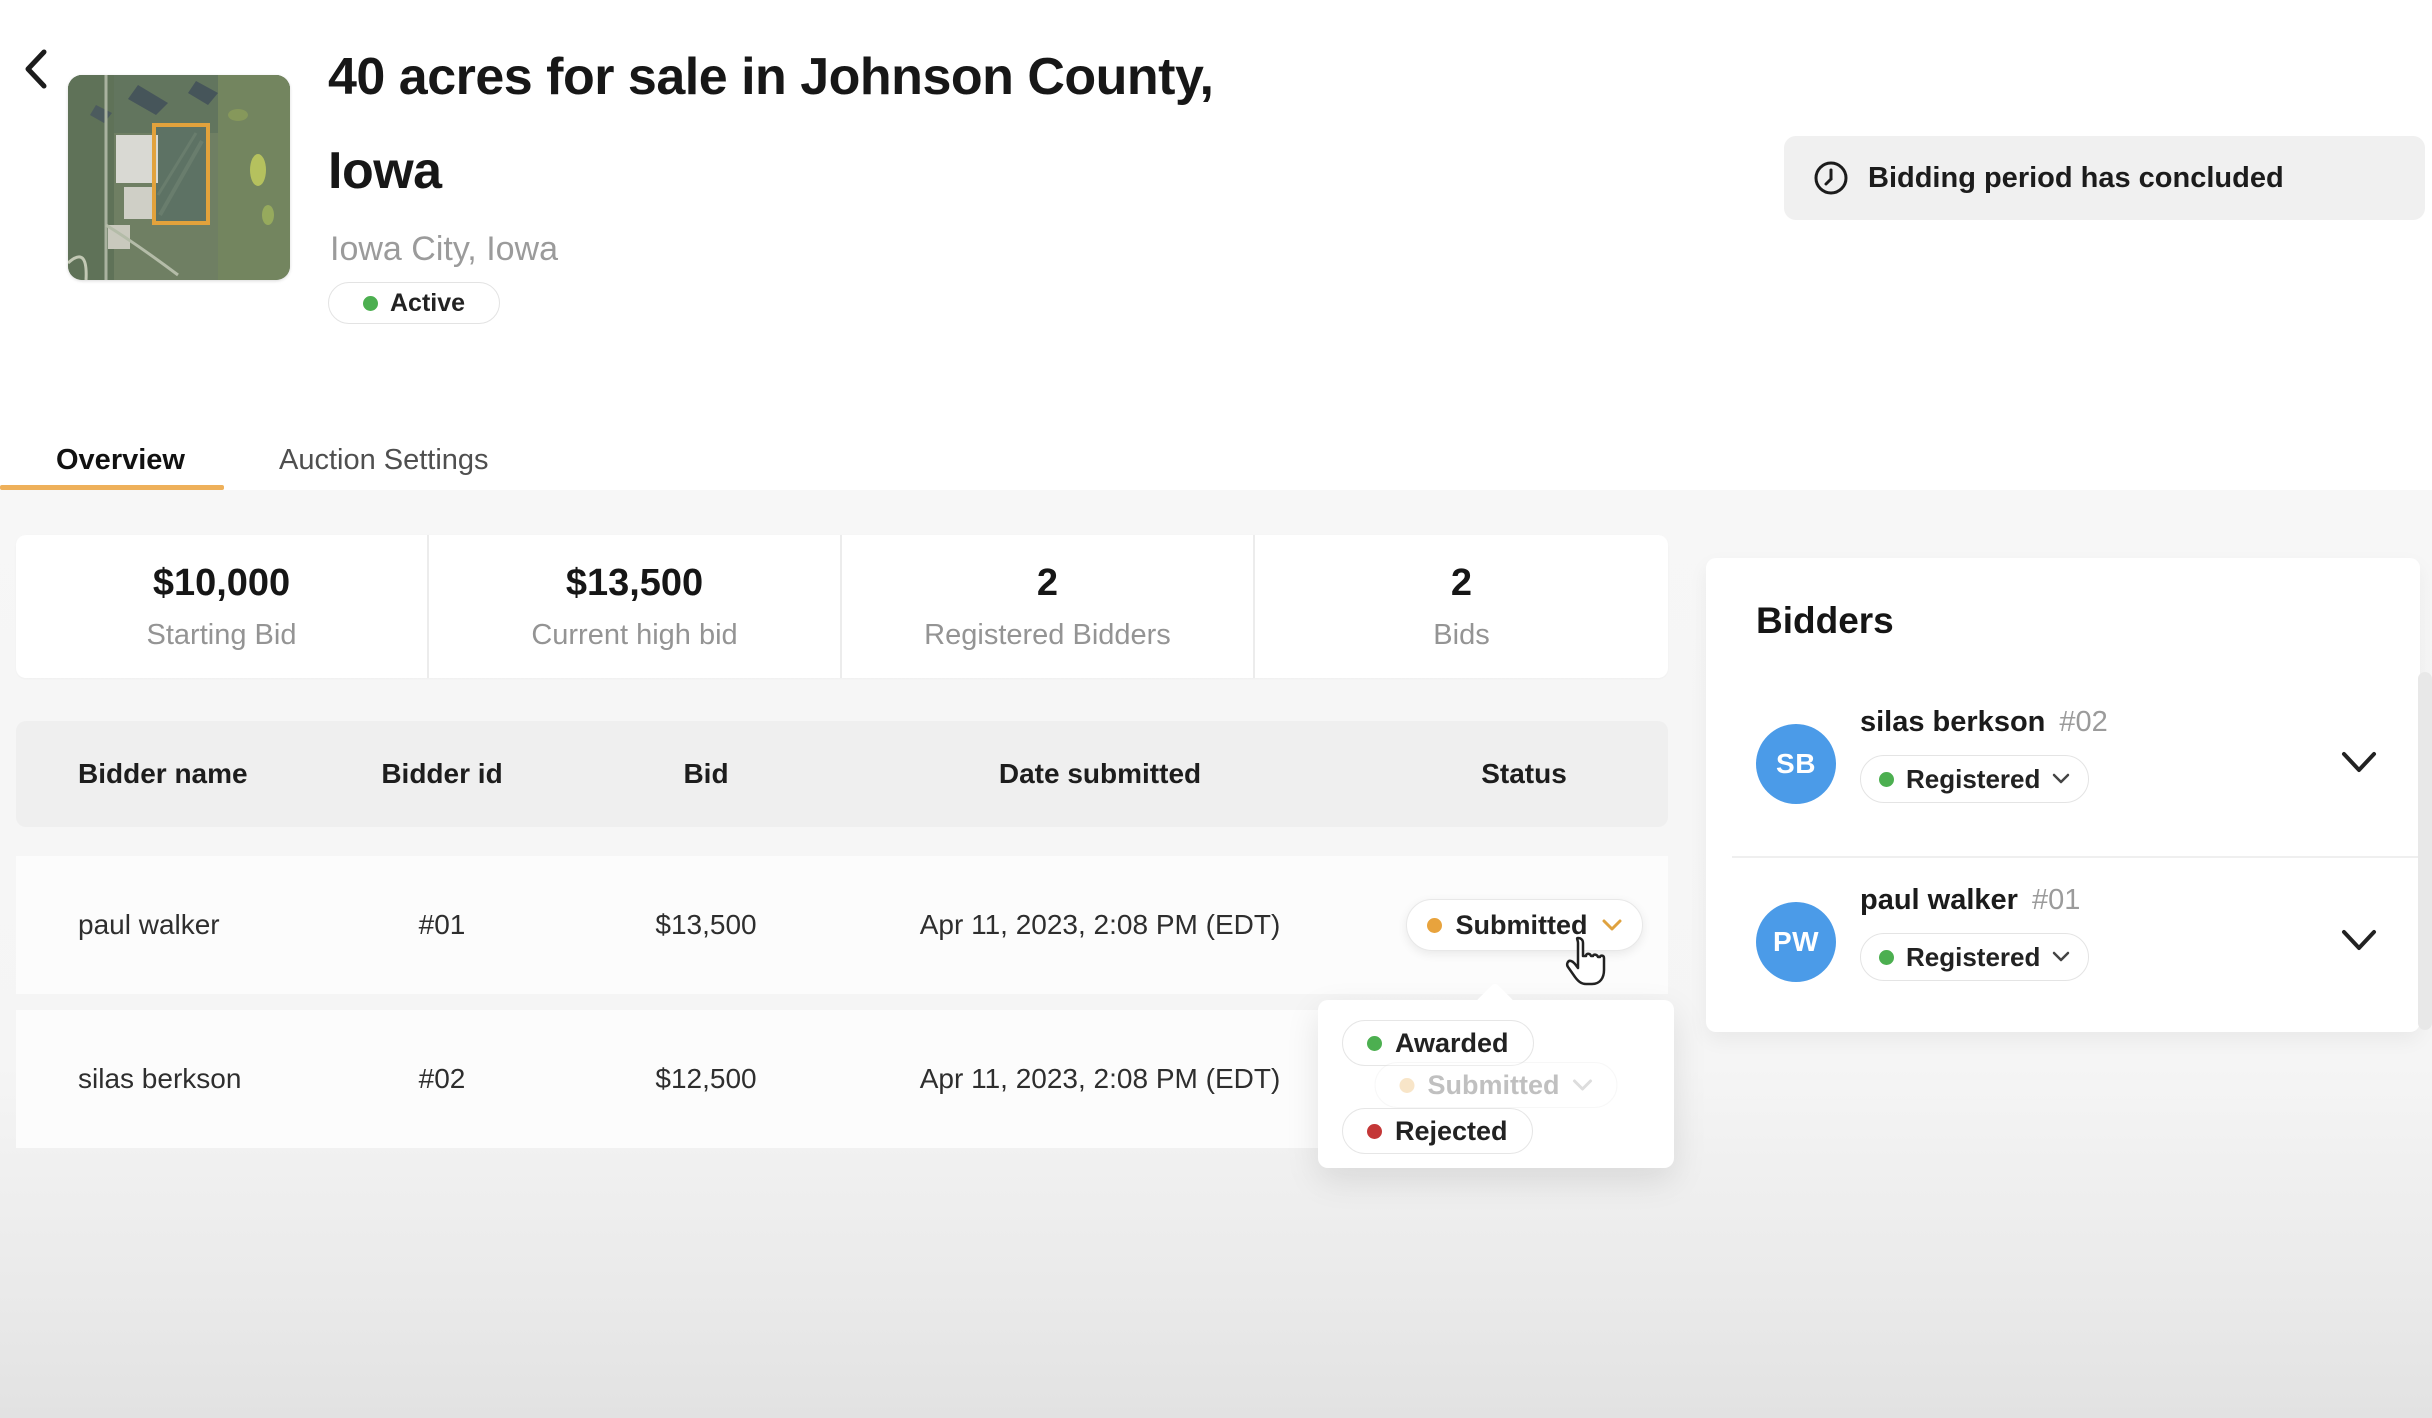 The height and width of the screenshot is (1418, 2432). Describe the element at coordinates (634, 634) in the screenshot. I see `stat-label: Current high bid` at that location.